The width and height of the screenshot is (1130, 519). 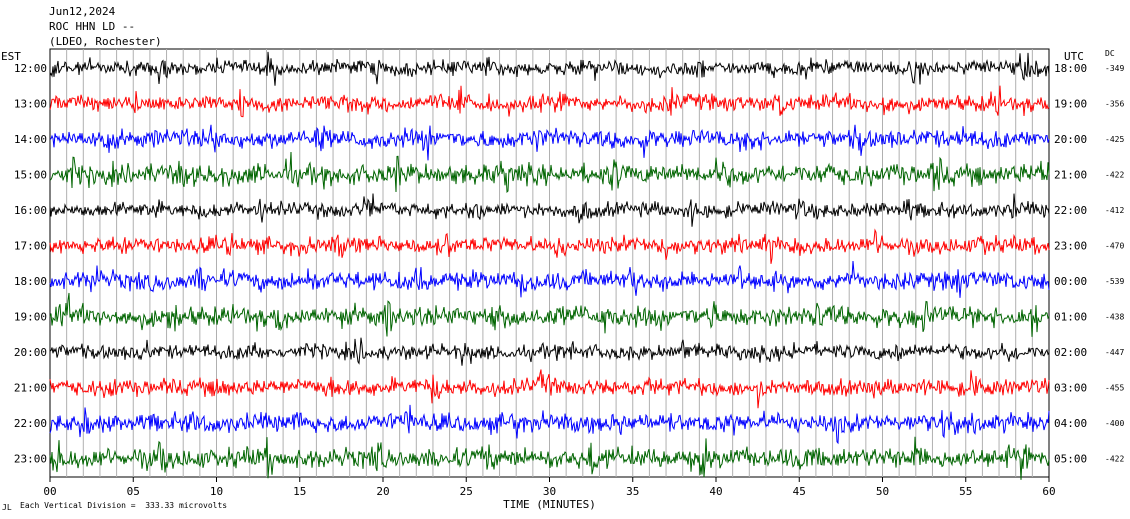 I want to click on utc-time-label: 23:00, so click(x=1070, y=246).